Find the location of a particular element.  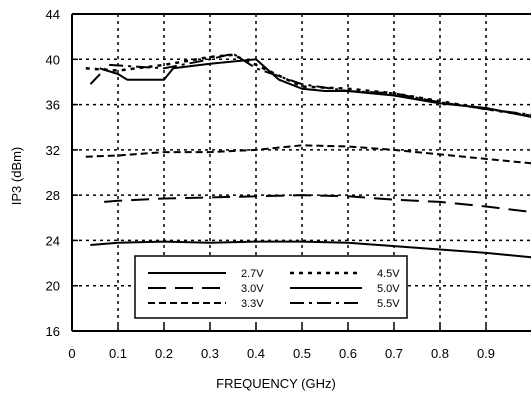

legend-label-3-0V: 3.0V is located at coordinates (252, 289).